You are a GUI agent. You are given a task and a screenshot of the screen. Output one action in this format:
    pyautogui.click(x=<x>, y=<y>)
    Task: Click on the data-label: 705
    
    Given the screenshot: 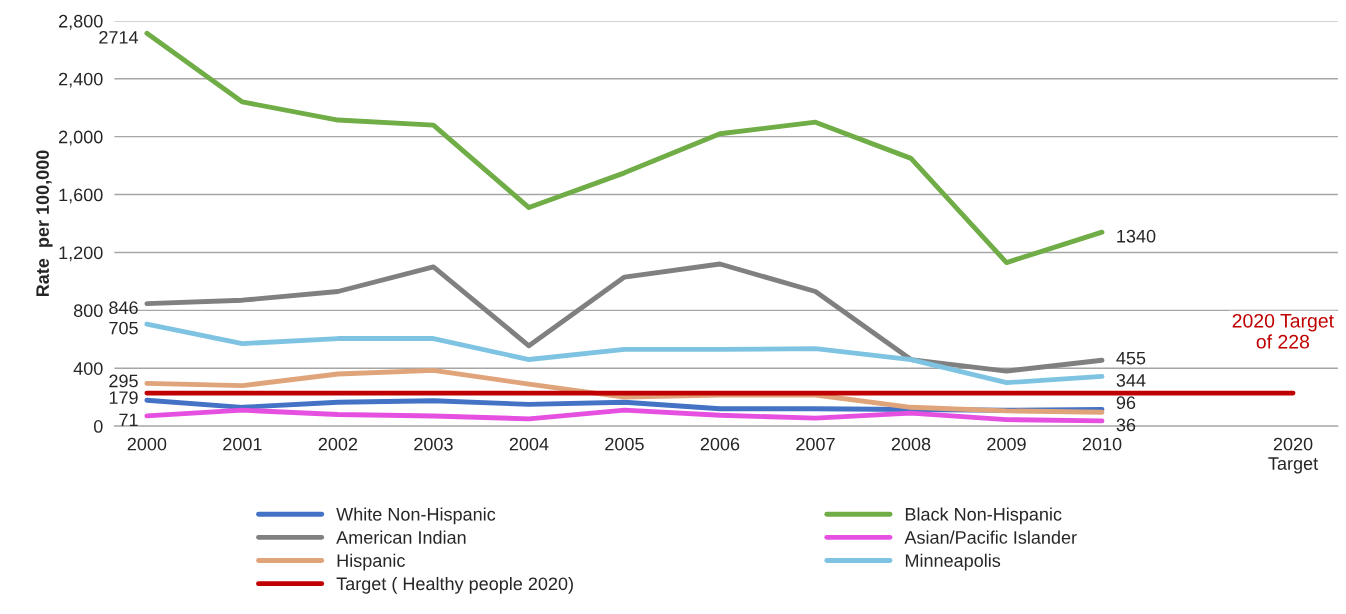 What is the action you would take?
    pyautogui.click(x=123, y=328)
    